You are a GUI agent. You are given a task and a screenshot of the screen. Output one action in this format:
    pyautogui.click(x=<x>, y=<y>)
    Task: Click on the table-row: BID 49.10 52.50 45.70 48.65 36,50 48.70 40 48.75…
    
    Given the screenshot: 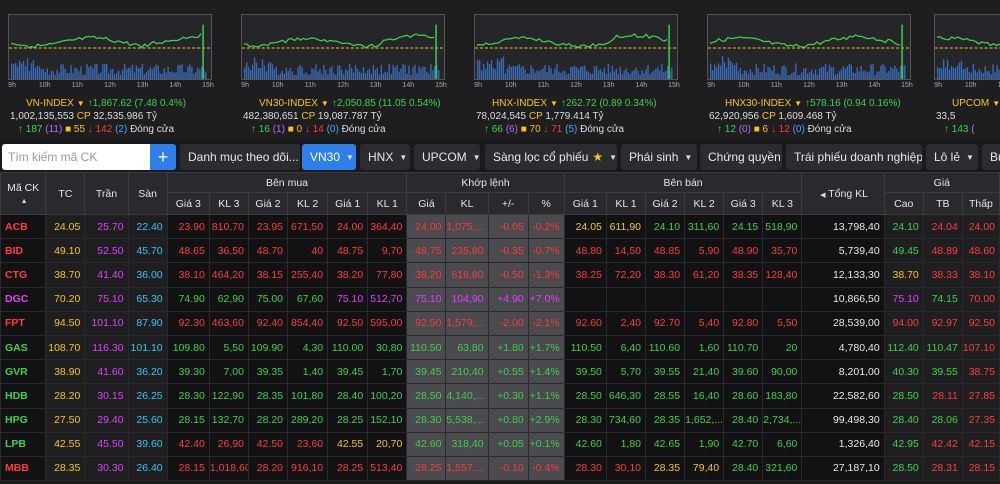 What is the action you would take?
    pyautogui.click(x=500, y=251)
    